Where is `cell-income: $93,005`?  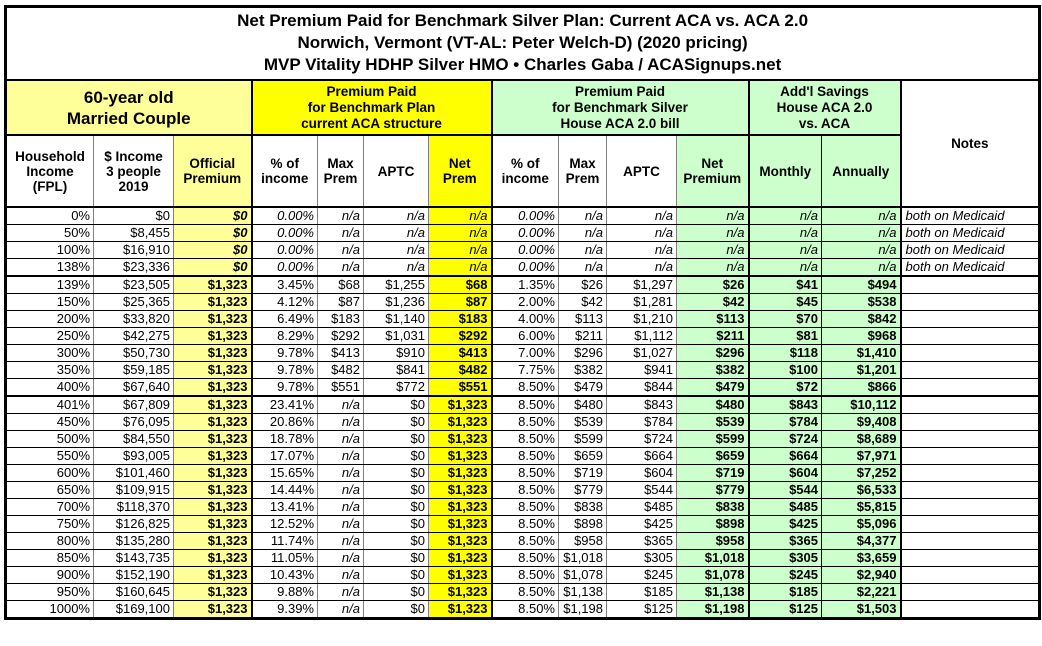 cell-income: $93,005 is located at coordinates (133, 456).